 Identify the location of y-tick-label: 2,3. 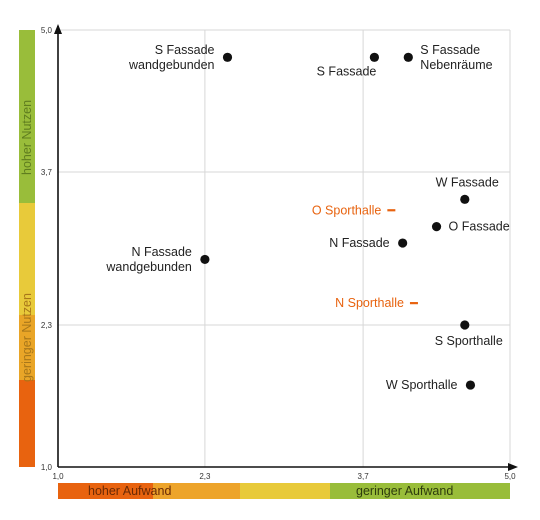
(47, 325).